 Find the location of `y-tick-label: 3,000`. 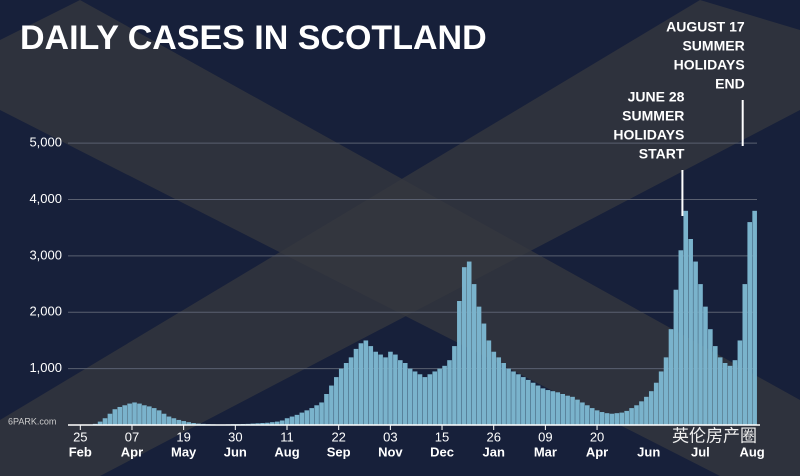

y-tick-label: 3,000 is located at coordinates (45, 254).